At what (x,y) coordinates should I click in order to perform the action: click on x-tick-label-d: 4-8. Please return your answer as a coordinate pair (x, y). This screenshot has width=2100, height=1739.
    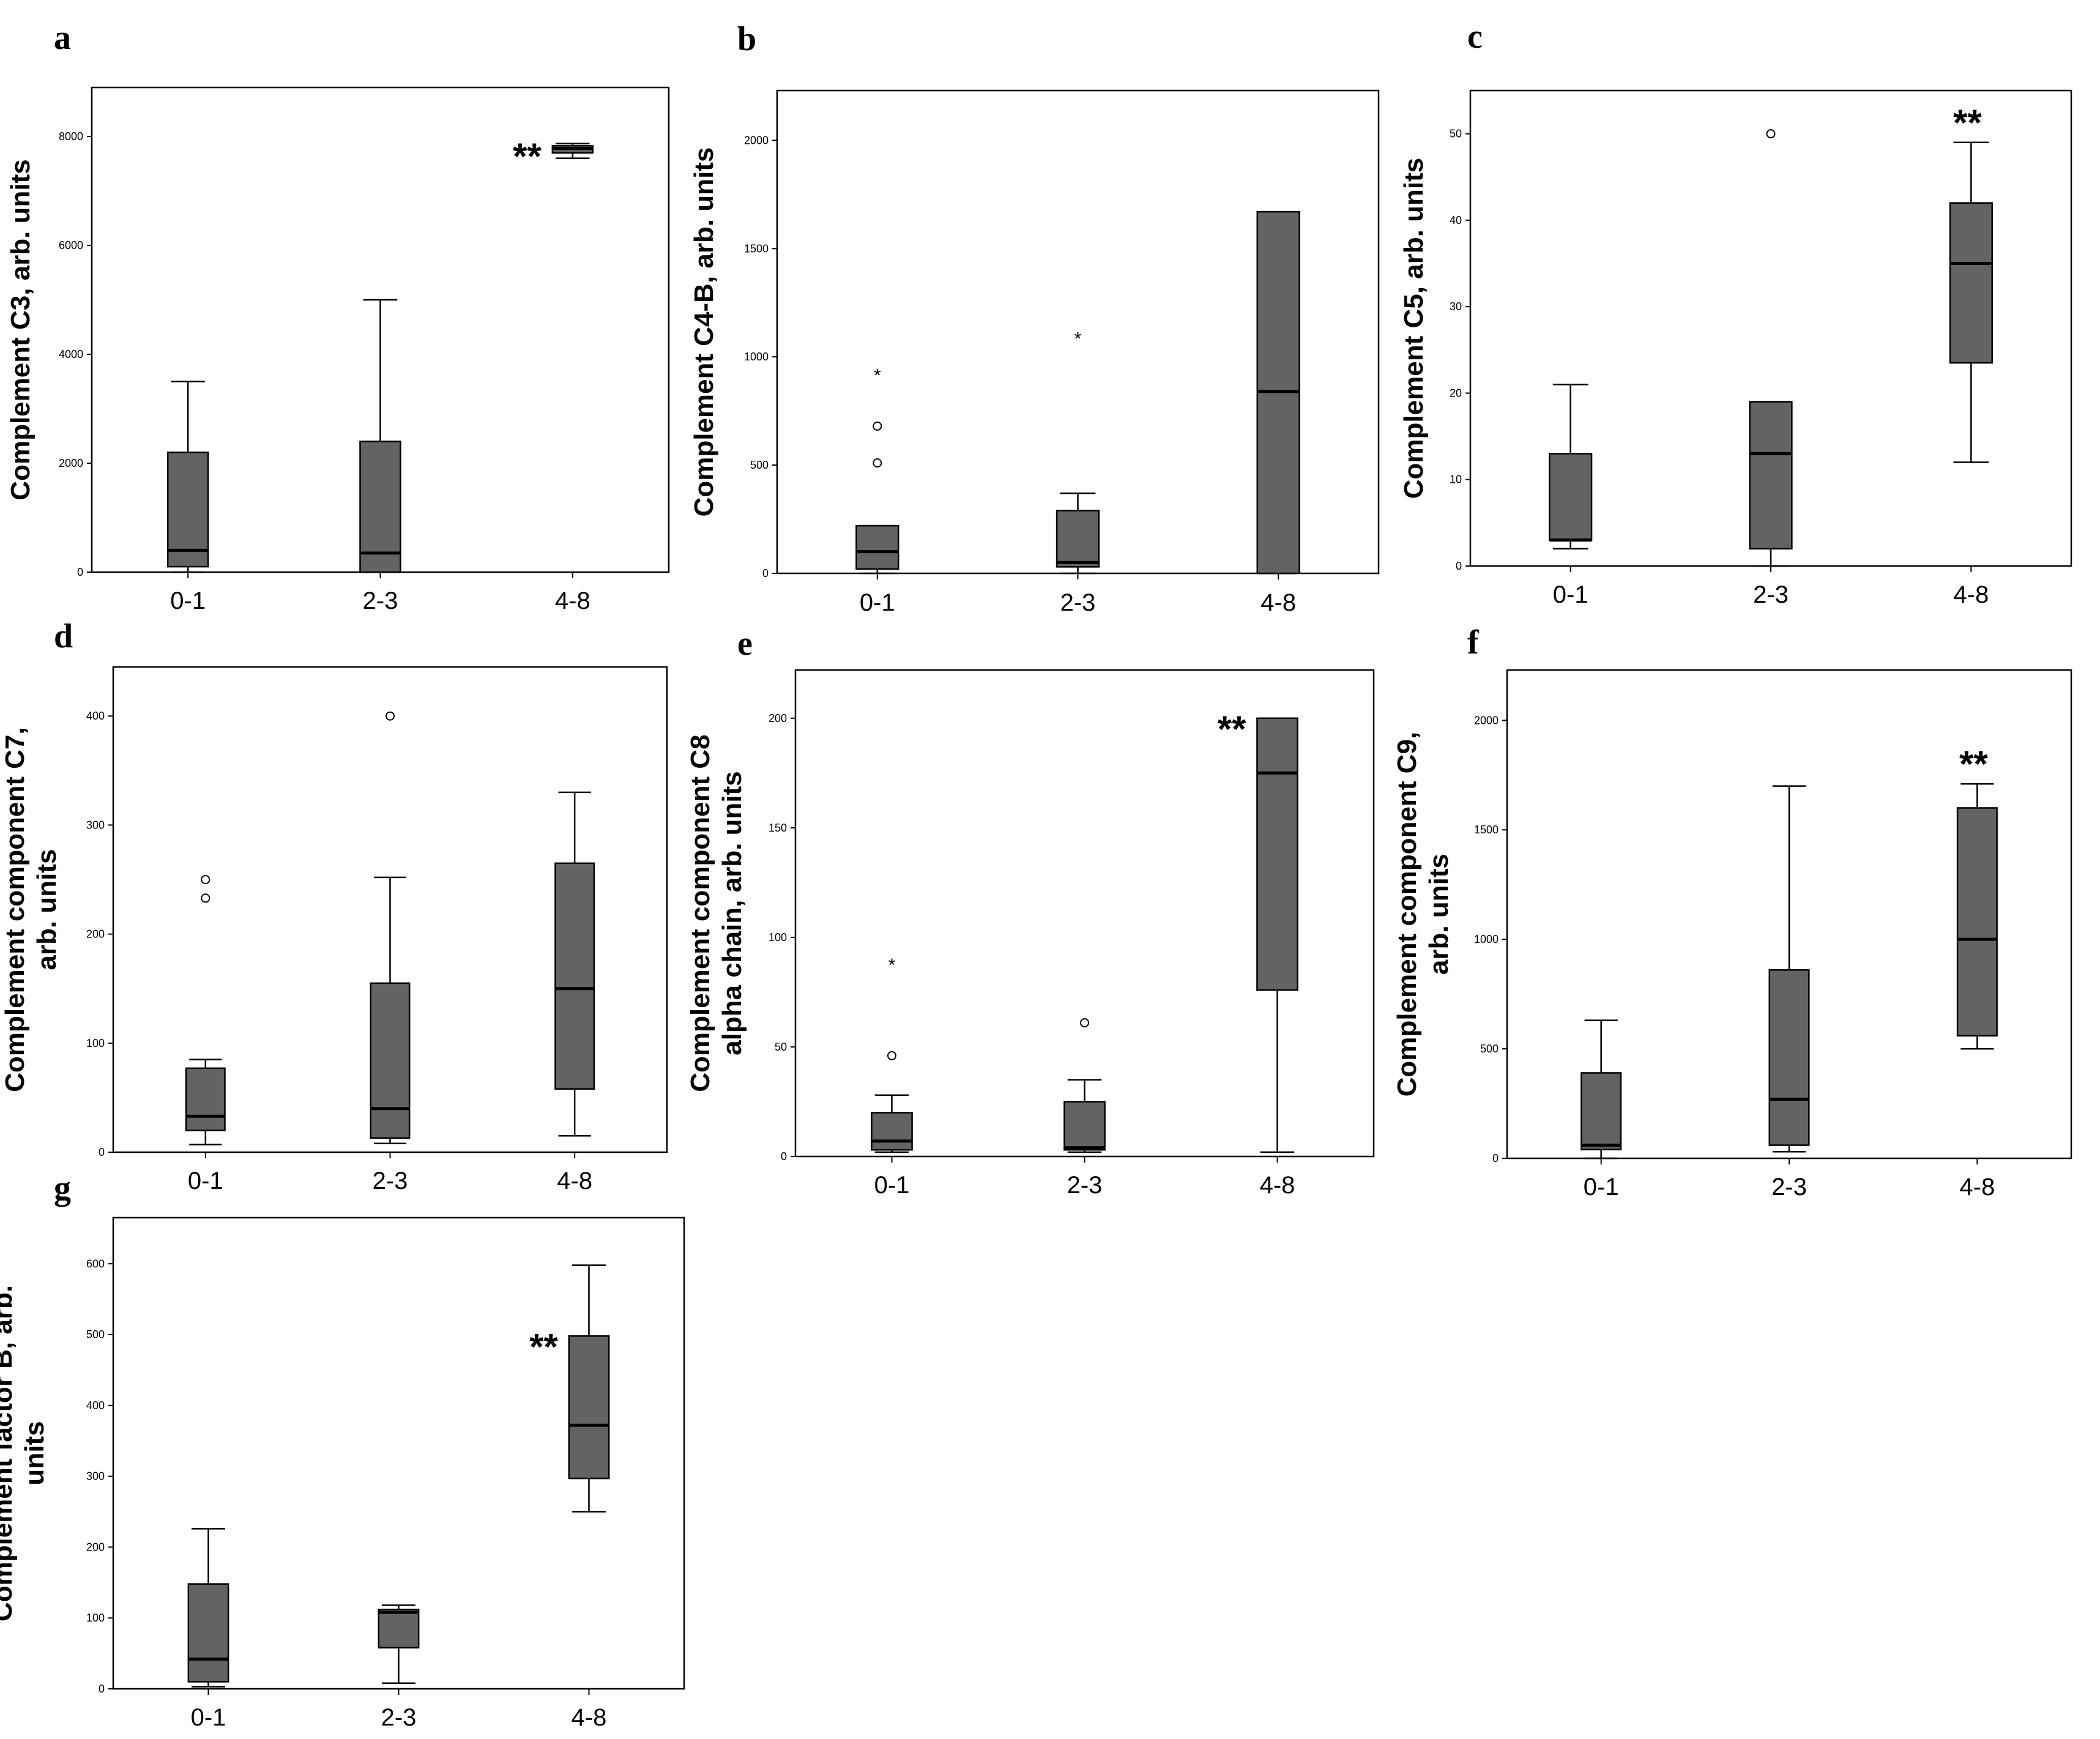
    Looking at the image, I should click on (574, 1180).